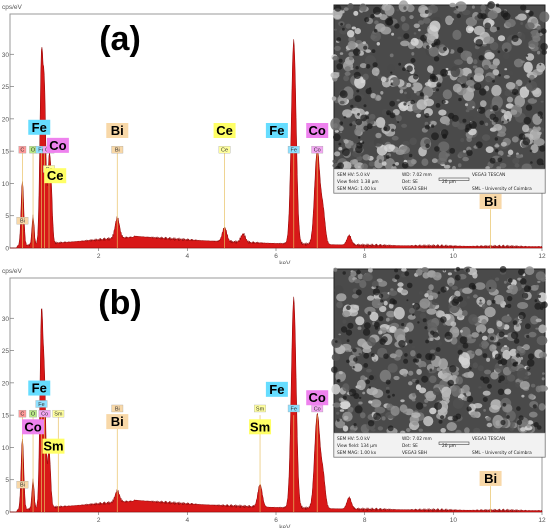 This screenshot has height=528, width=550. I want to click on x-tick-label: 8, so click(365, 256).